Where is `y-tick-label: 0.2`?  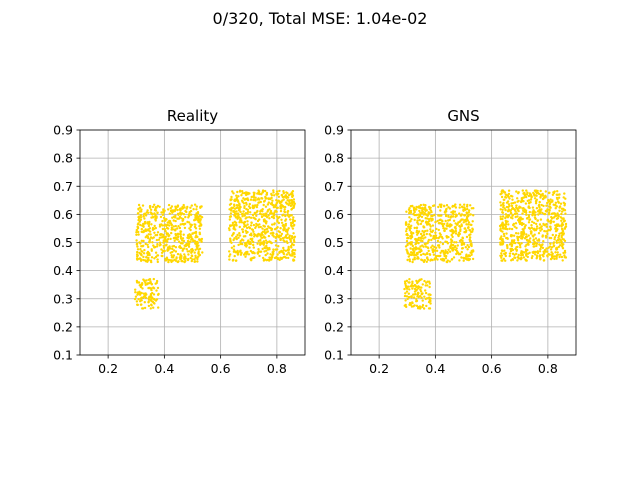
y-tick-label: 0.2 is located at coordinates (63, 326).